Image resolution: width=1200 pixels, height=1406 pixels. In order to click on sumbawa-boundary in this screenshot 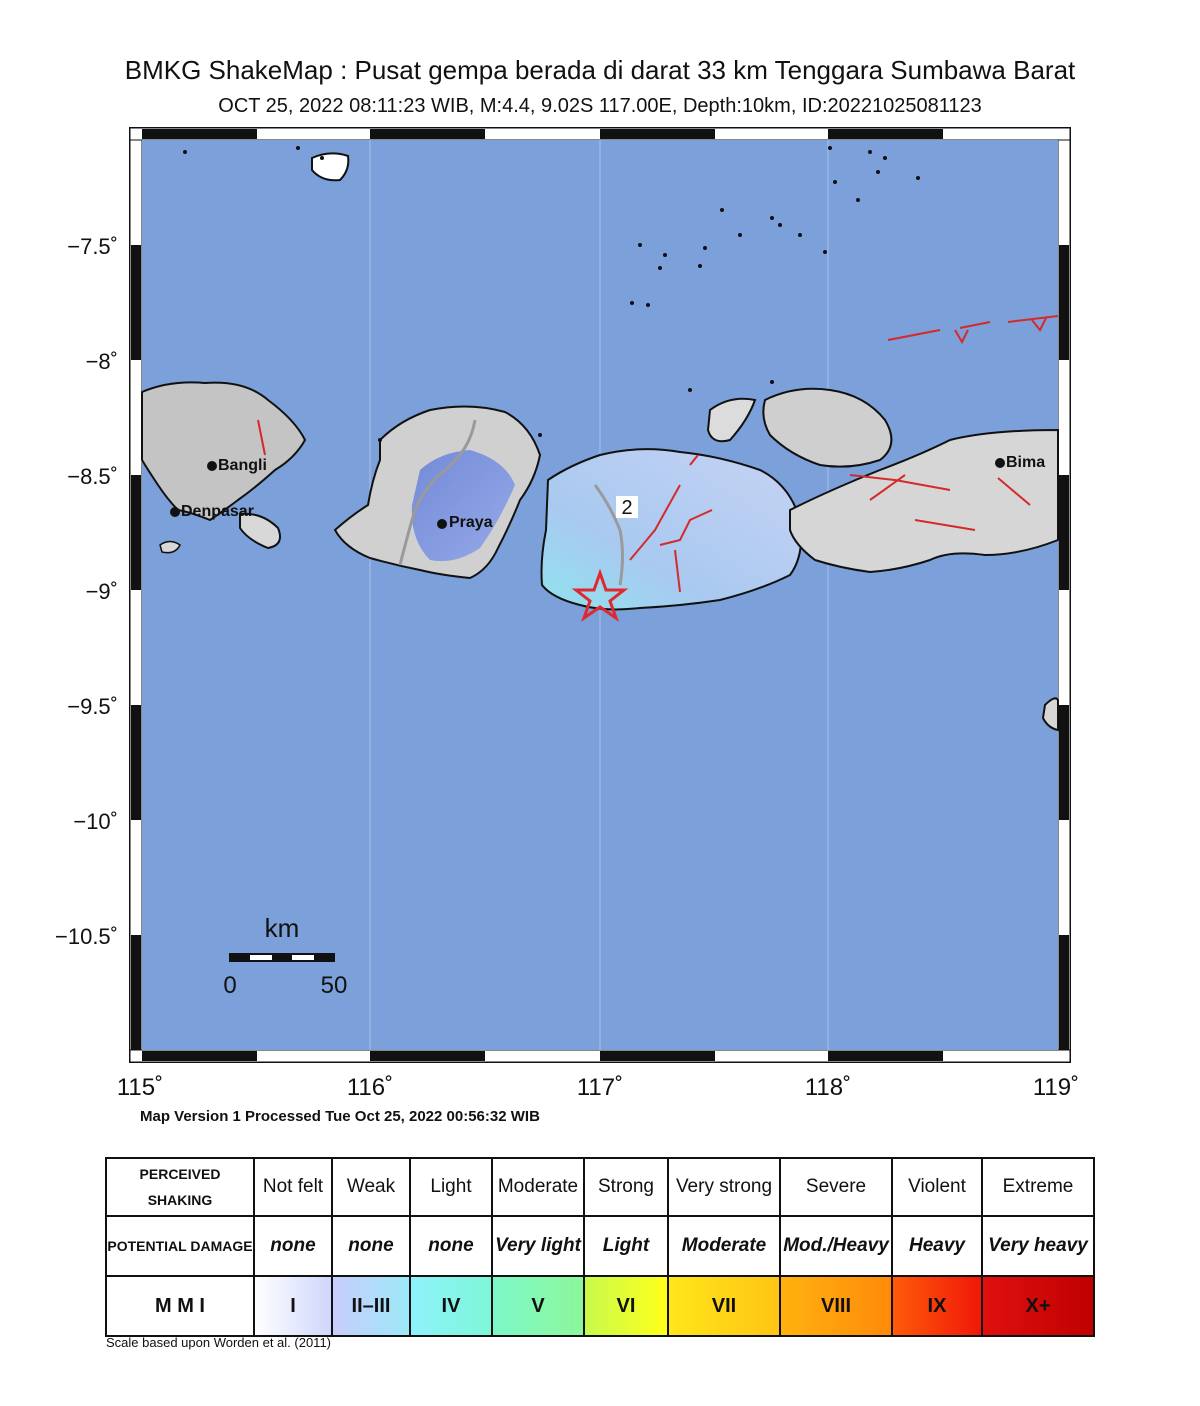, I will do `click(608, 535)`.